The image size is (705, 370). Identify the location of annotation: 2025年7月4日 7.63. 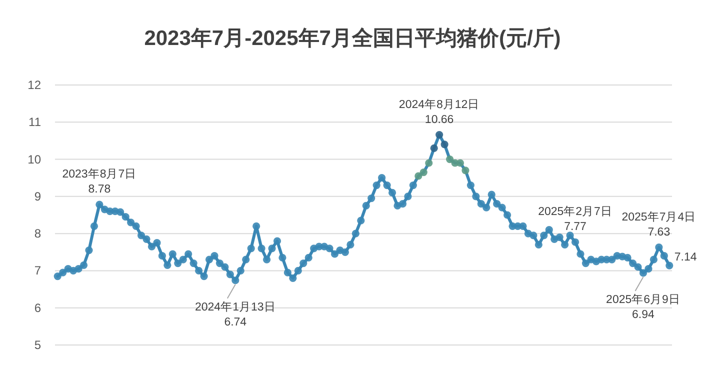
(659, 224).